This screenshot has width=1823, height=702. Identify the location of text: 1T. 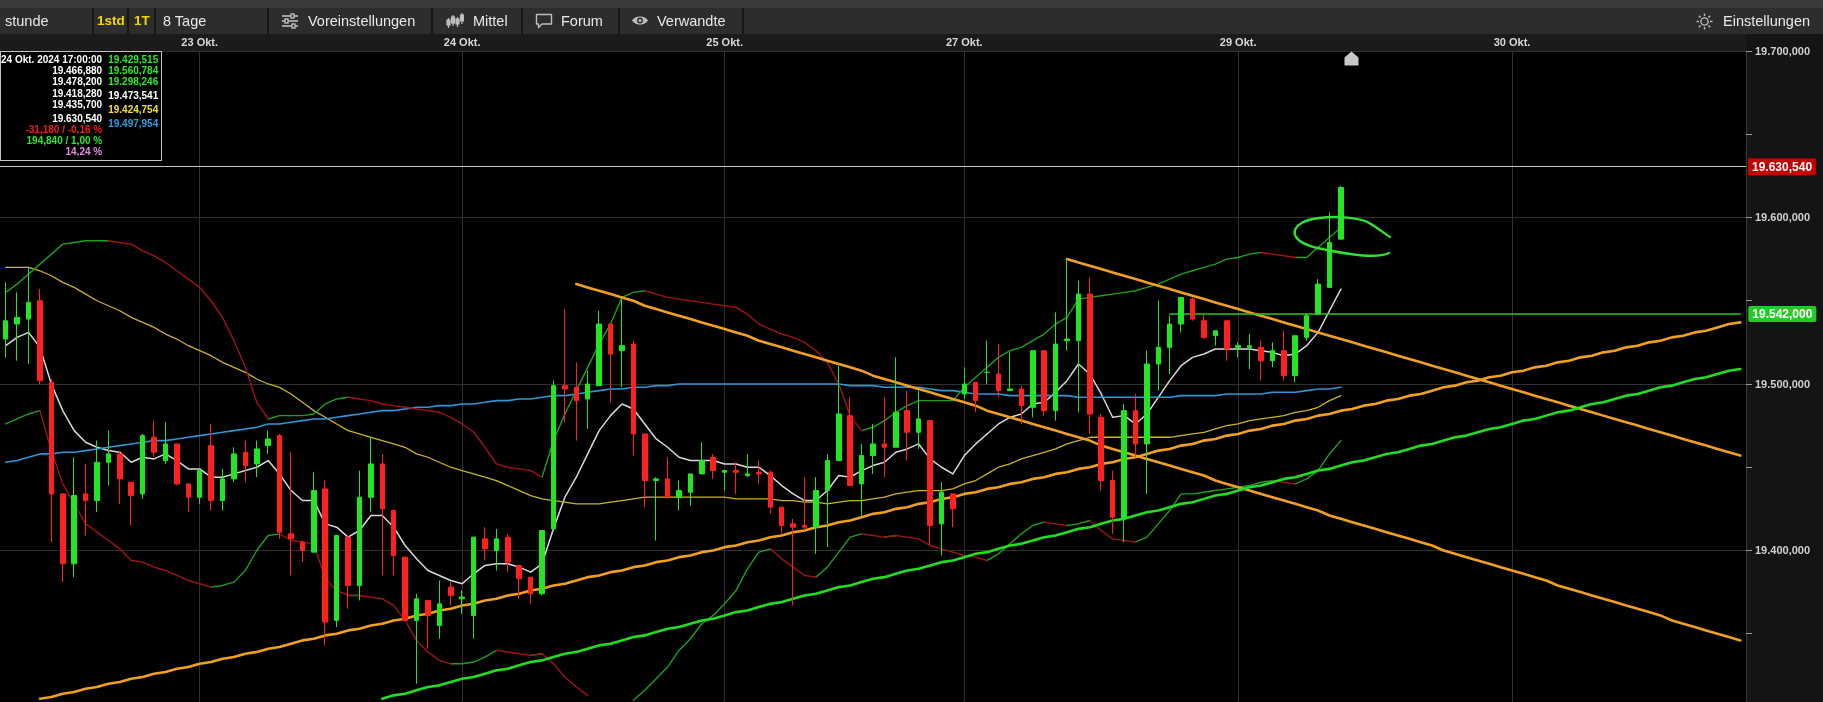
(142, 21).